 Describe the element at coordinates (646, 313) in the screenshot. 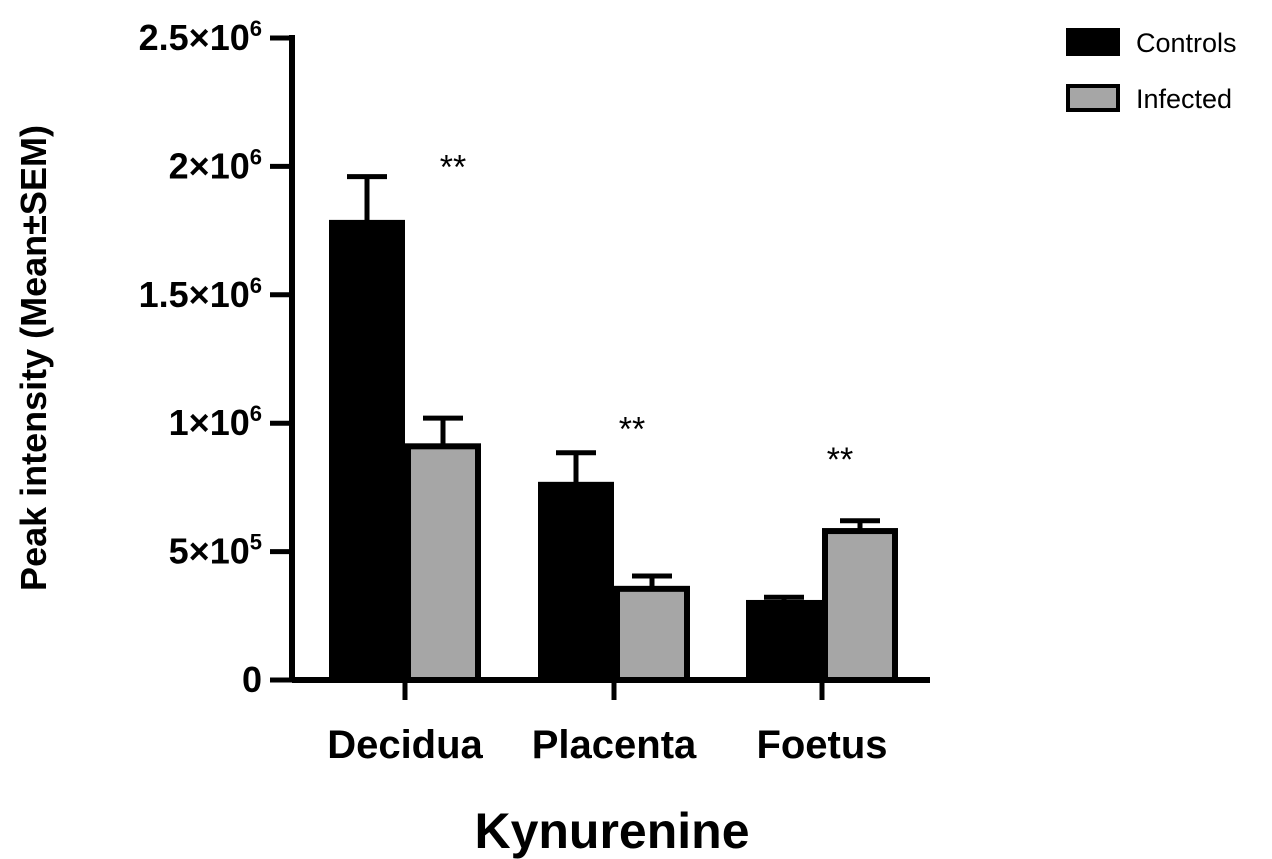

I see `significance-annotations: ** ** **` at that location.